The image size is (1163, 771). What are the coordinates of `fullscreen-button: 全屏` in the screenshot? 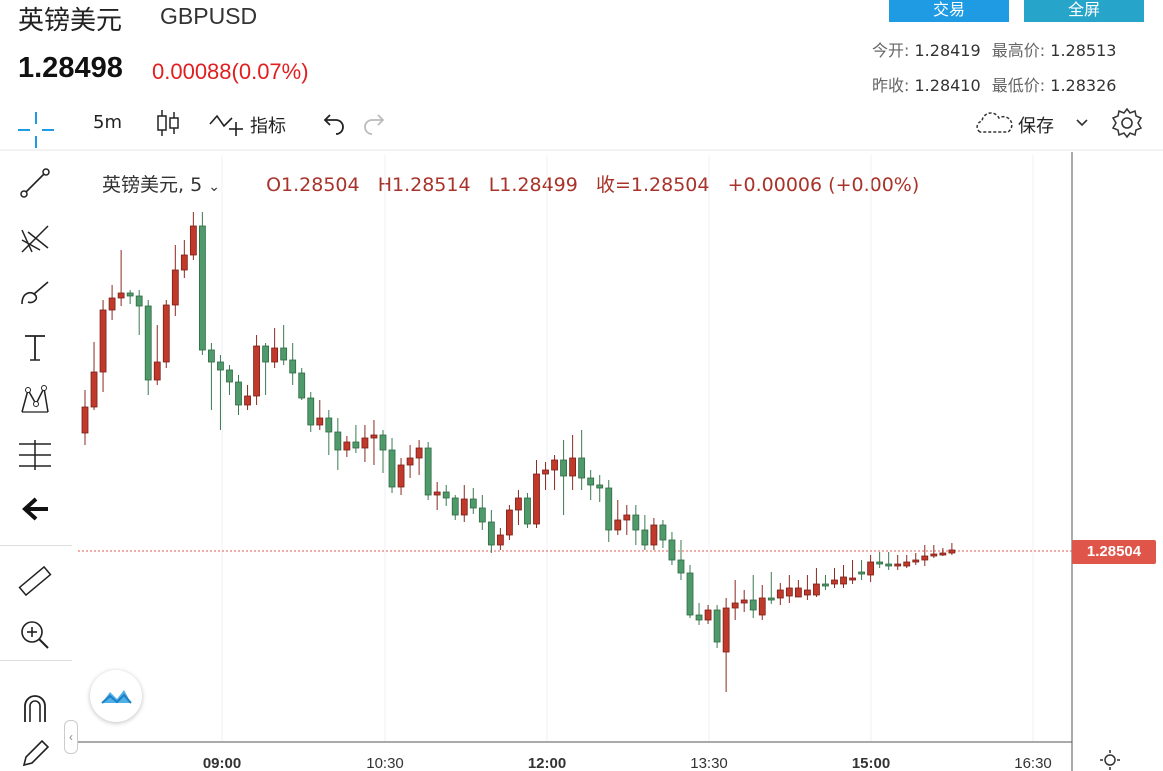 It's located at (1084, 11).